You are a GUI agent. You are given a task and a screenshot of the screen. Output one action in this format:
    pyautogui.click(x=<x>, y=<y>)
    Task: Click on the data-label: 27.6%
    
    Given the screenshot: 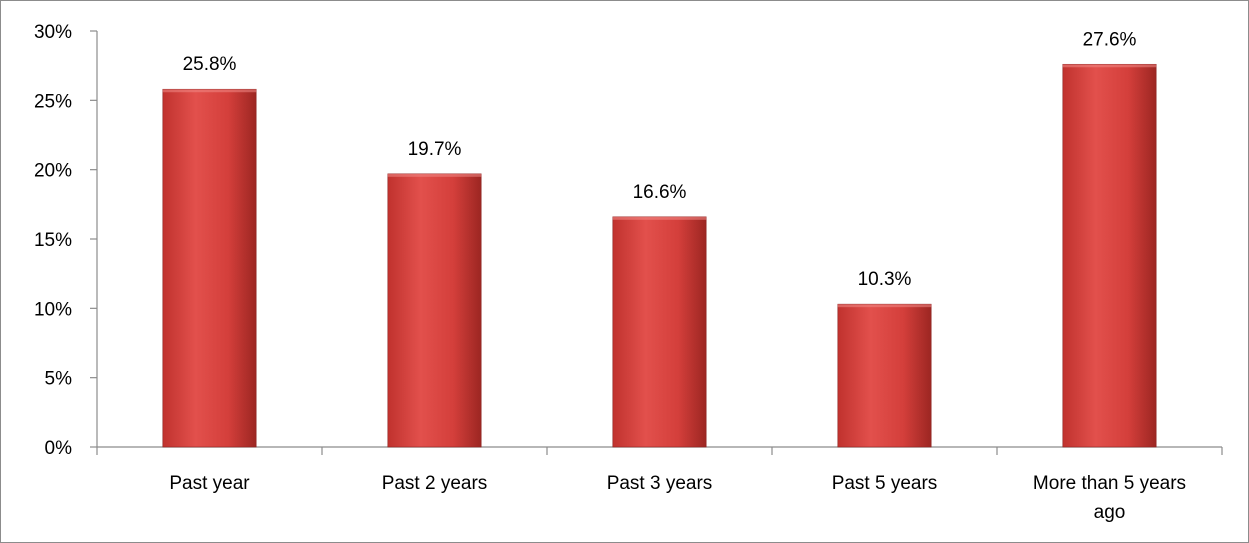 What is the action you would take?
    pyautogui.click(x=1110, y=39)
    